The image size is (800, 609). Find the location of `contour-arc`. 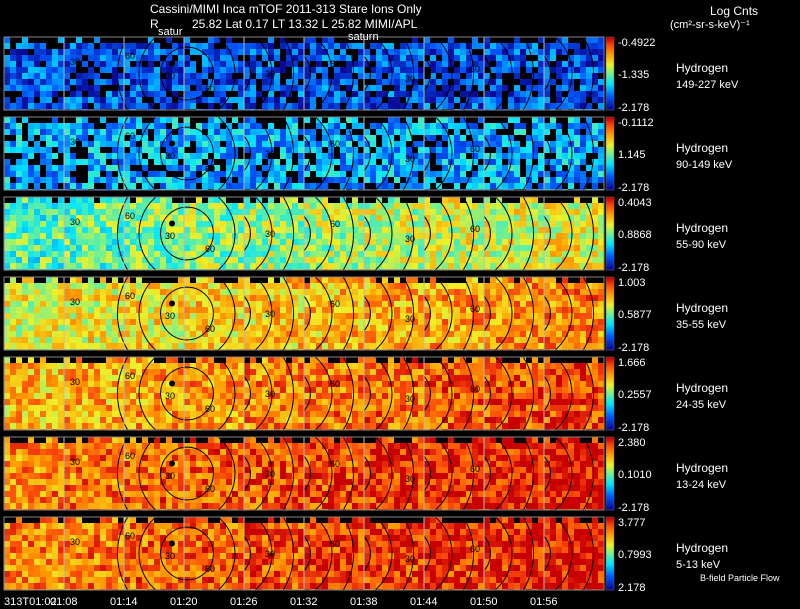

contour-arc is located at coordinates (563, 233).